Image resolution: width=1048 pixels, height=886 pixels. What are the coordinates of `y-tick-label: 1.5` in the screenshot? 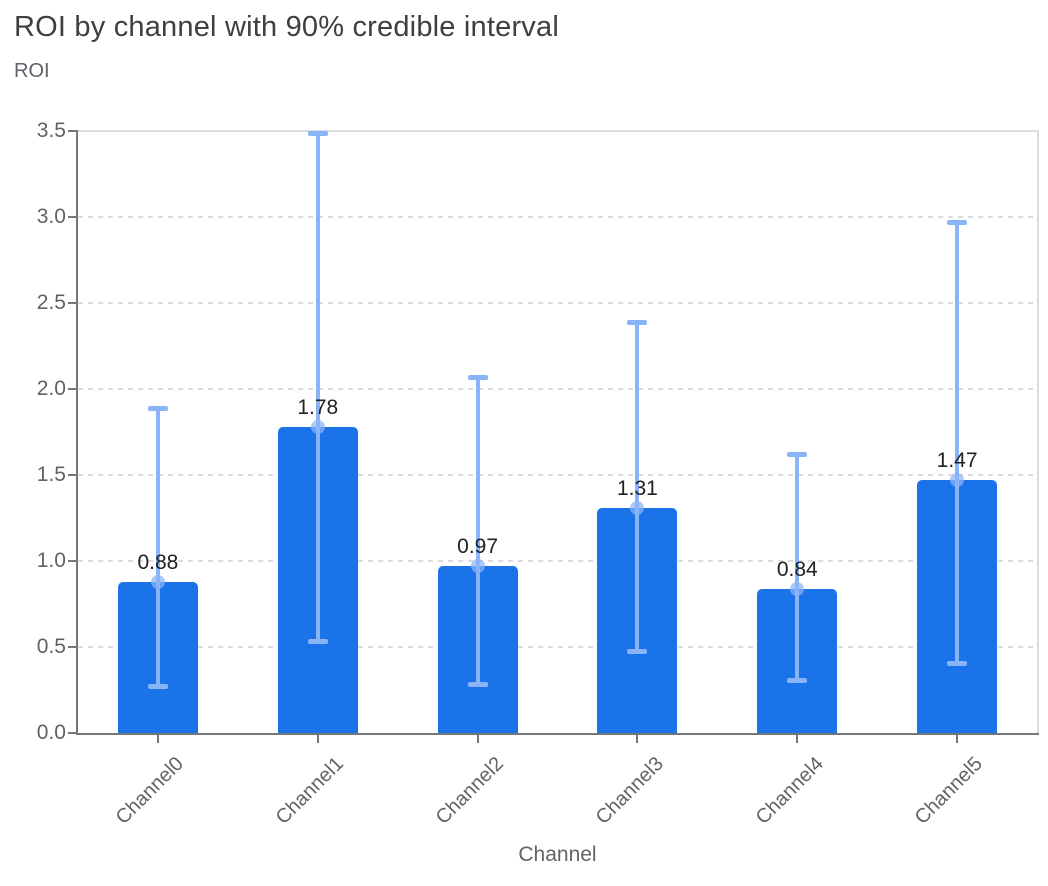 It's located at (51, 474).